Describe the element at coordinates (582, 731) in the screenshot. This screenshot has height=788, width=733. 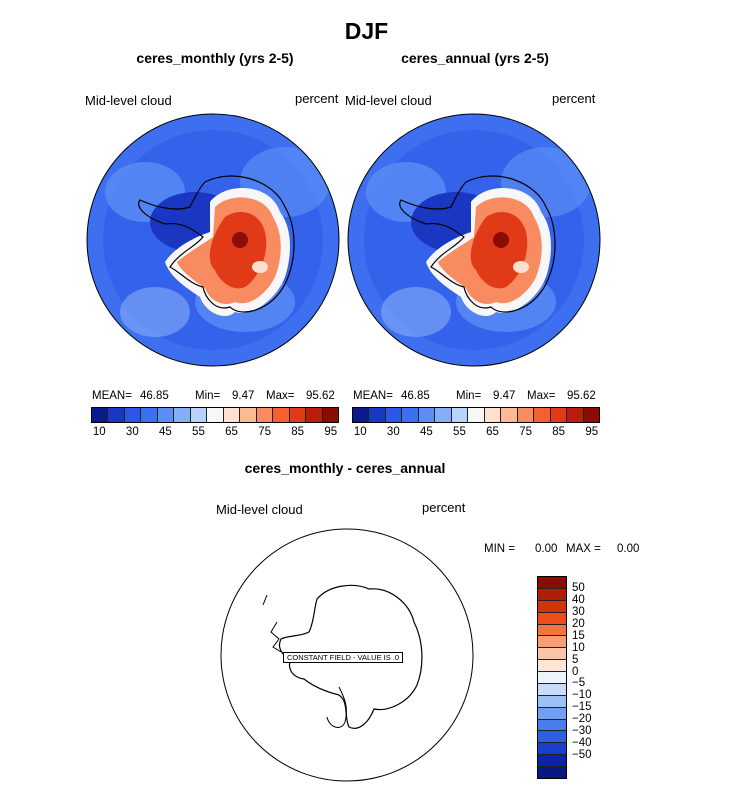
I see `diff-colorbar-tick-label: −30` at that location.